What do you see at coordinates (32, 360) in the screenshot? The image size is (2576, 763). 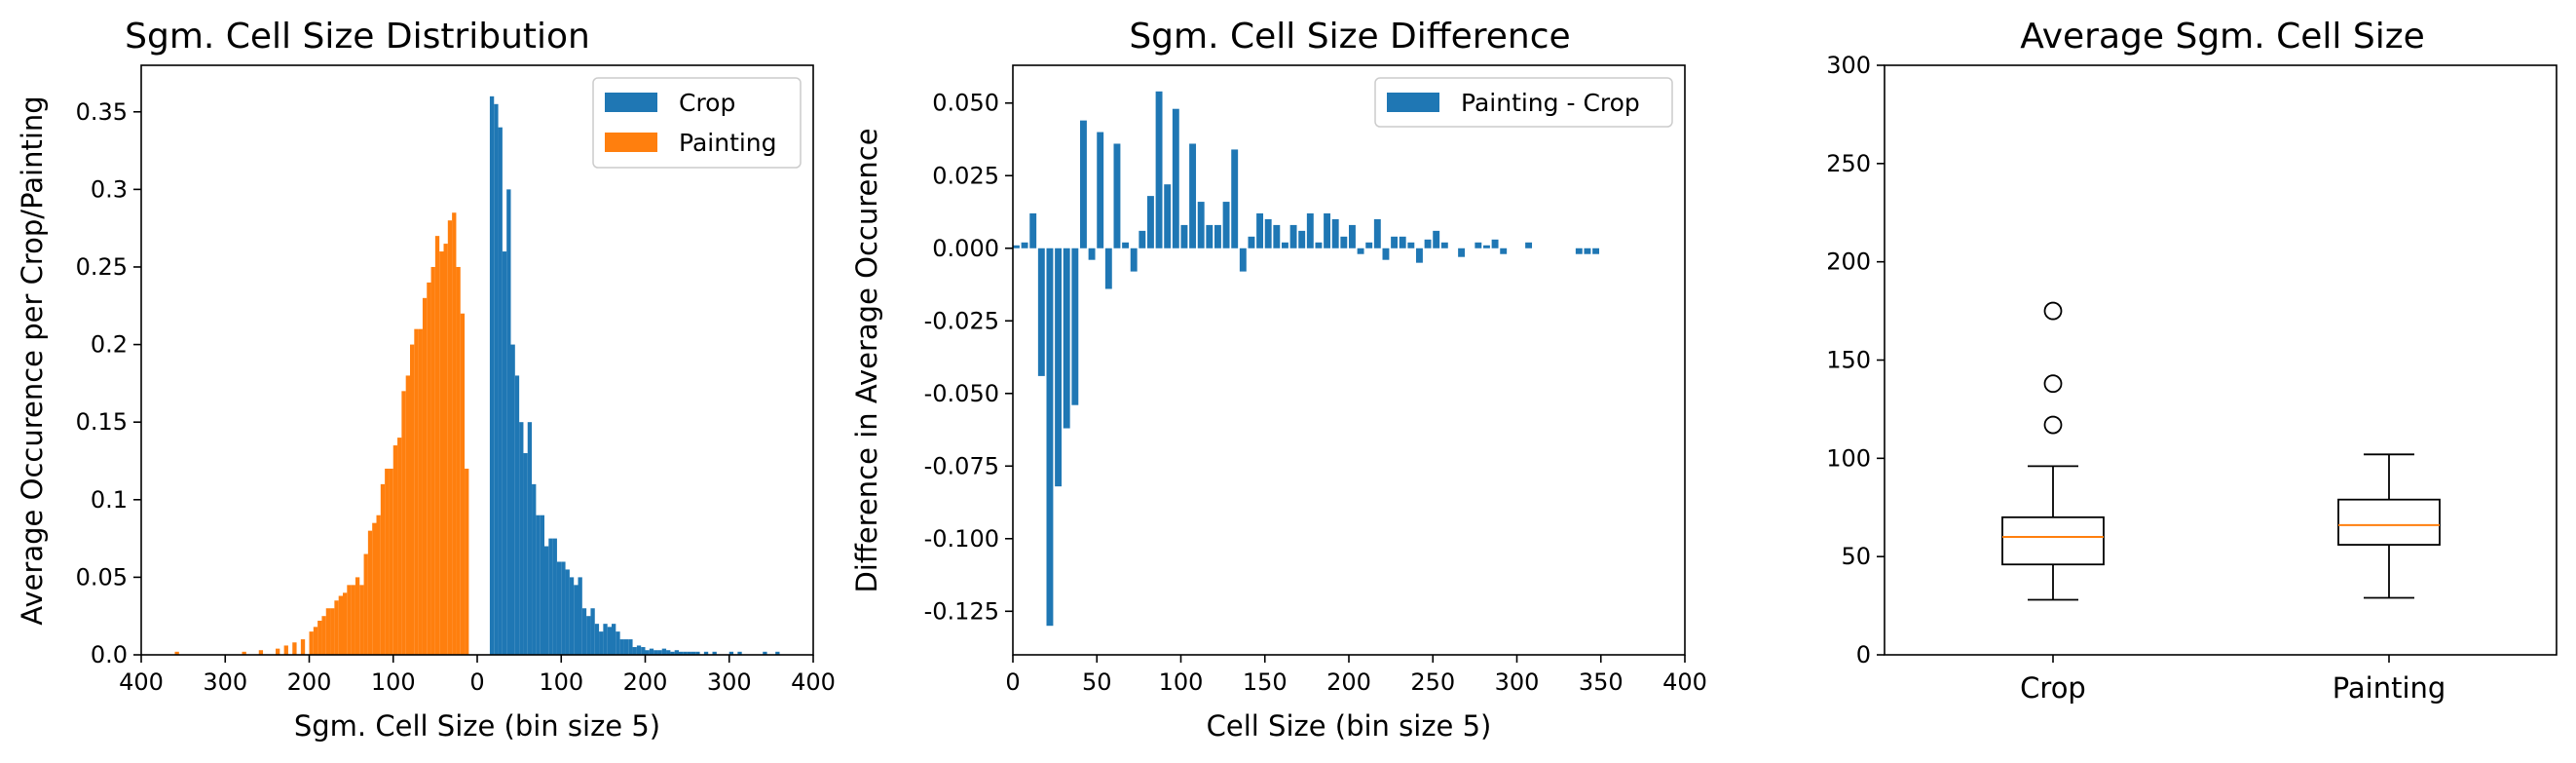 I see `panel1-y-axis-label: Average Occurence per Crop/Painting` at bounding box center [32, 360].